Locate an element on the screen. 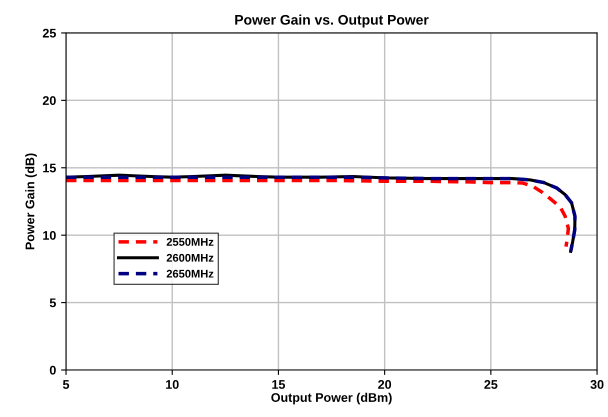  x-tick-label: 15 is located at coordinates (279, 384).